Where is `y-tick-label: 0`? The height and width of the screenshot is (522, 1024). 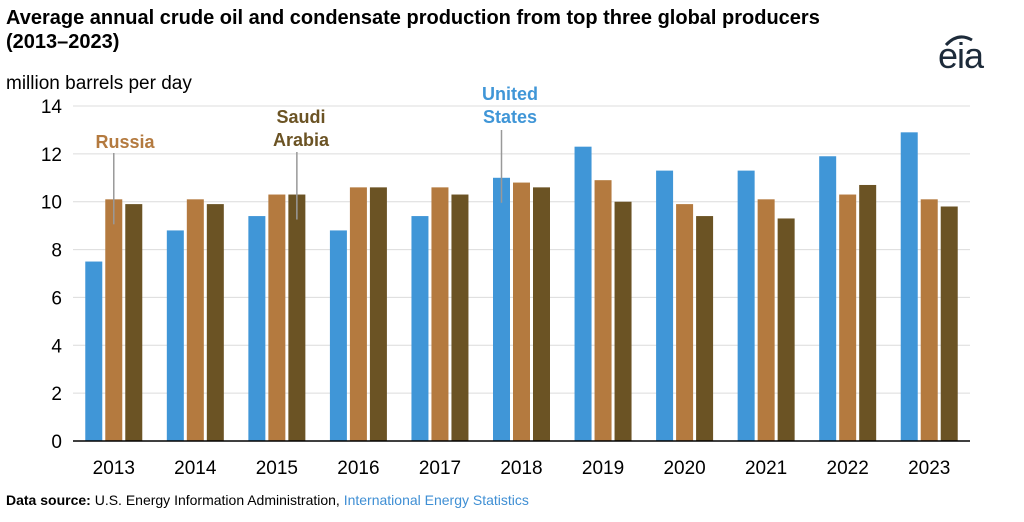 y-tick-label: 0 is located at coordinates (56, 442).